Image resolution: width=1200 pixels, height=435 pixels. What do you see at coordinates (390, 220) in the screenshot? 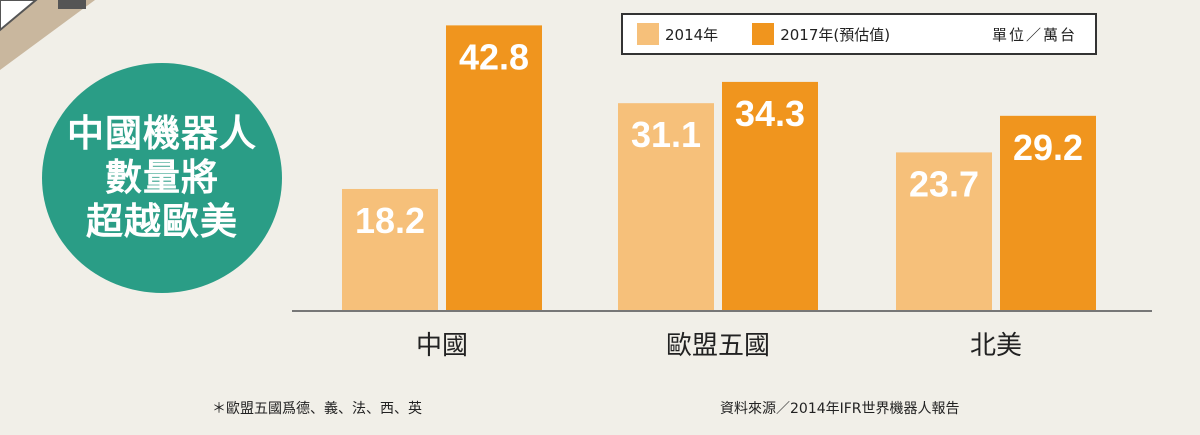
I see `data-label-2014-0: 18.2` at bounding box center [390, 220].